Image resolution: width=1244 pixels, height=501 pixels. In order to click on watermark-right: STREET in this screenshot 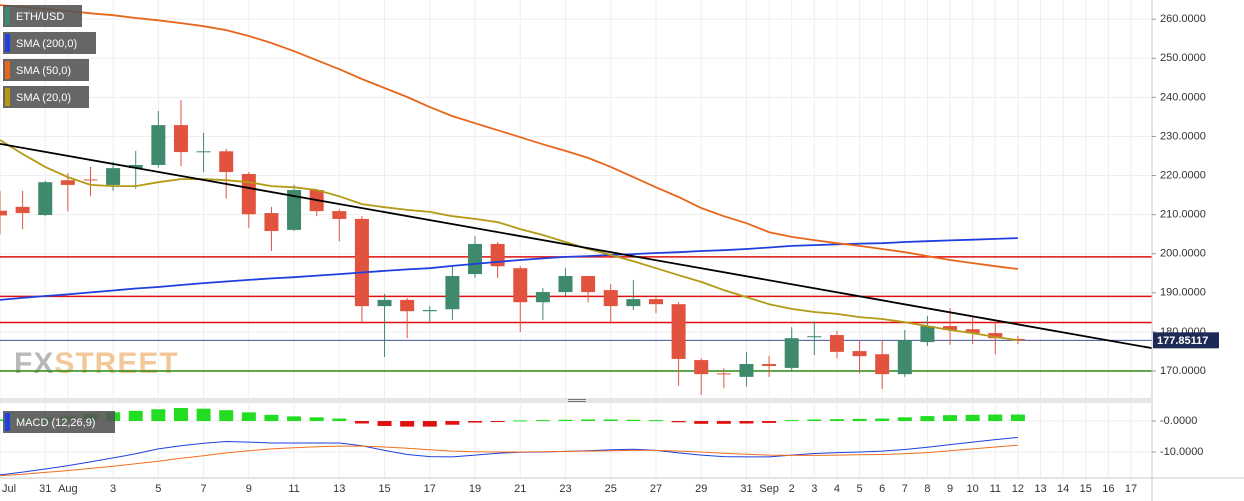, I will do `click(116, 363)`.